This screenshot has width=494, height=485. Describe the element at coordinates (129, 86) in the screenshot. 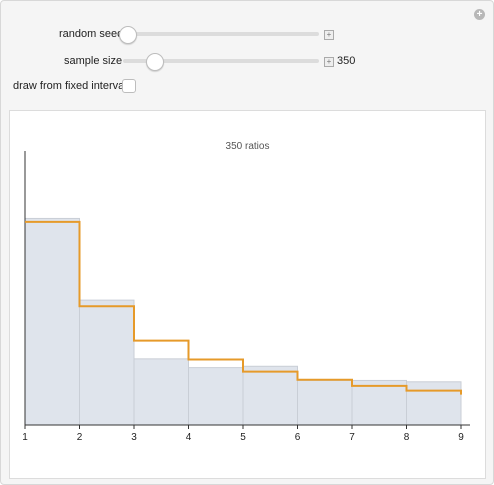

I see `fixed-interval-checkbox` at that location.